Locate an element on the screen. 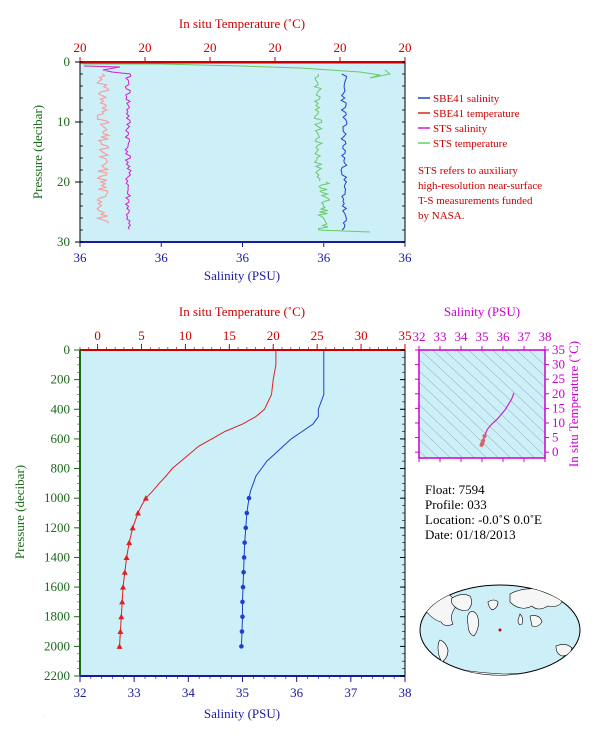 This screenshot has height=736, width=601. main-top-axis-title: In situ Temperature (˚C) is located at coordinates (242, 311).